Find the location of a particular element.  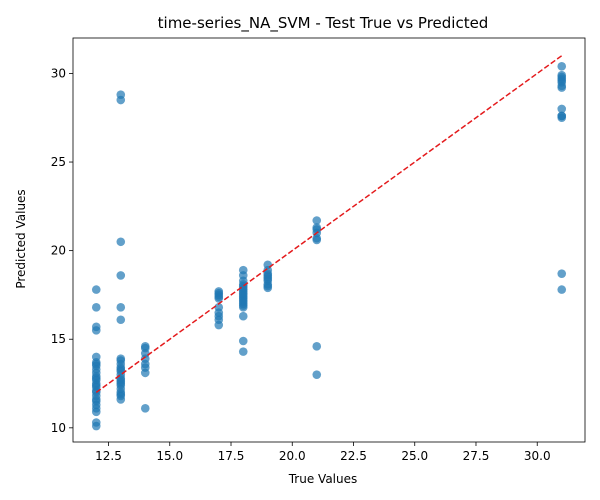

y-axis: 10 15 20 25 30 is located at coordinates (62, 250).